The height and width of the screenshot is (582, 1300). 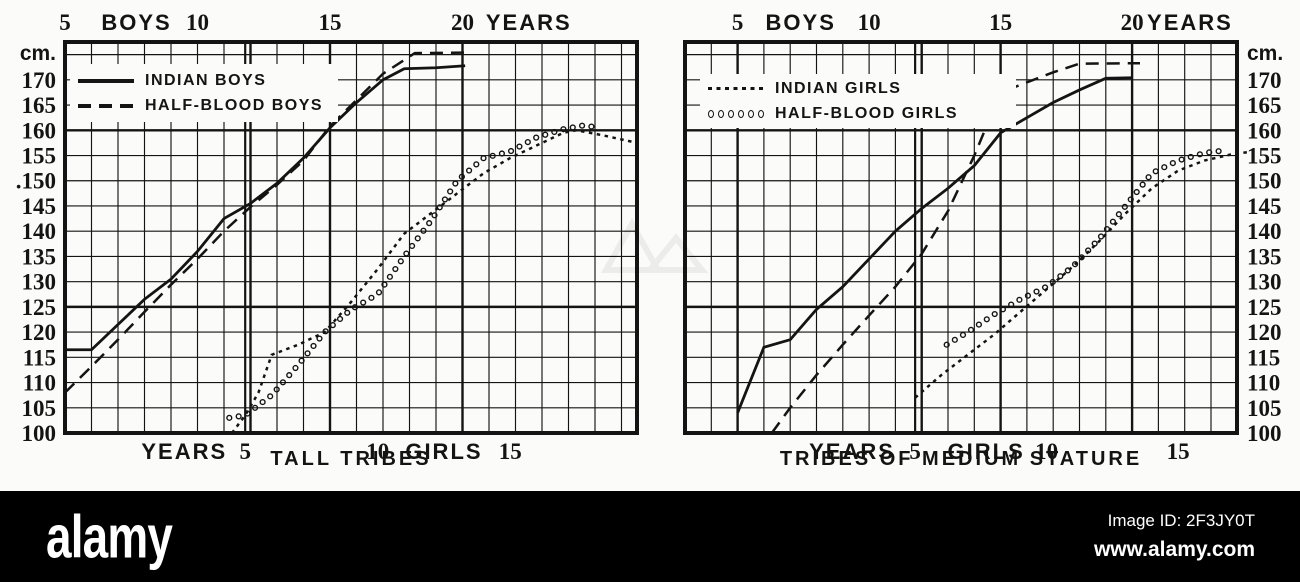 I want to click on y-tick-label: 160, so click(x=39, y=130).